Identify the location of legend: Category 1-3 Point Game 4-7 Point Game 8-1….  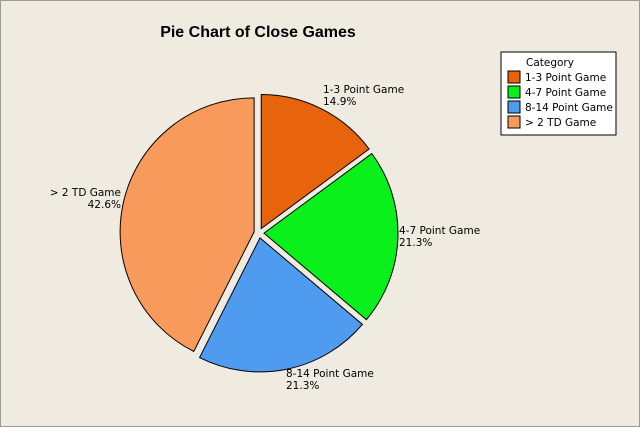
(558, 93).